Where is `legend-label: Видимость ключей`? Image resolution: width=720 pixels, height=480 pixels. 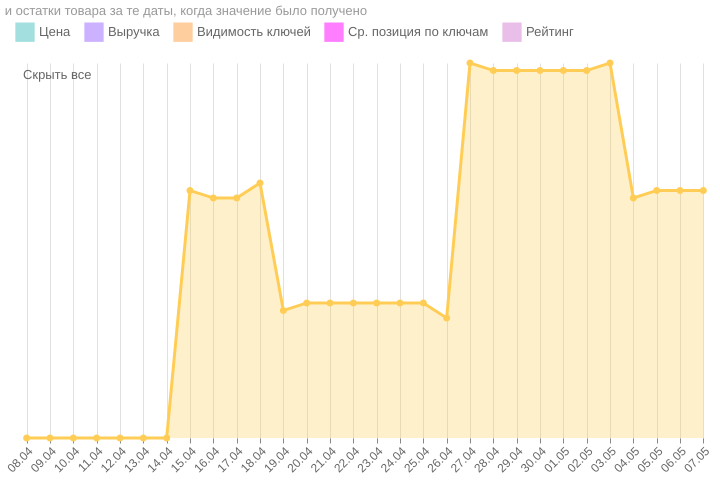 legend-label: Видимость ключей is located at coordinates (254, 32).